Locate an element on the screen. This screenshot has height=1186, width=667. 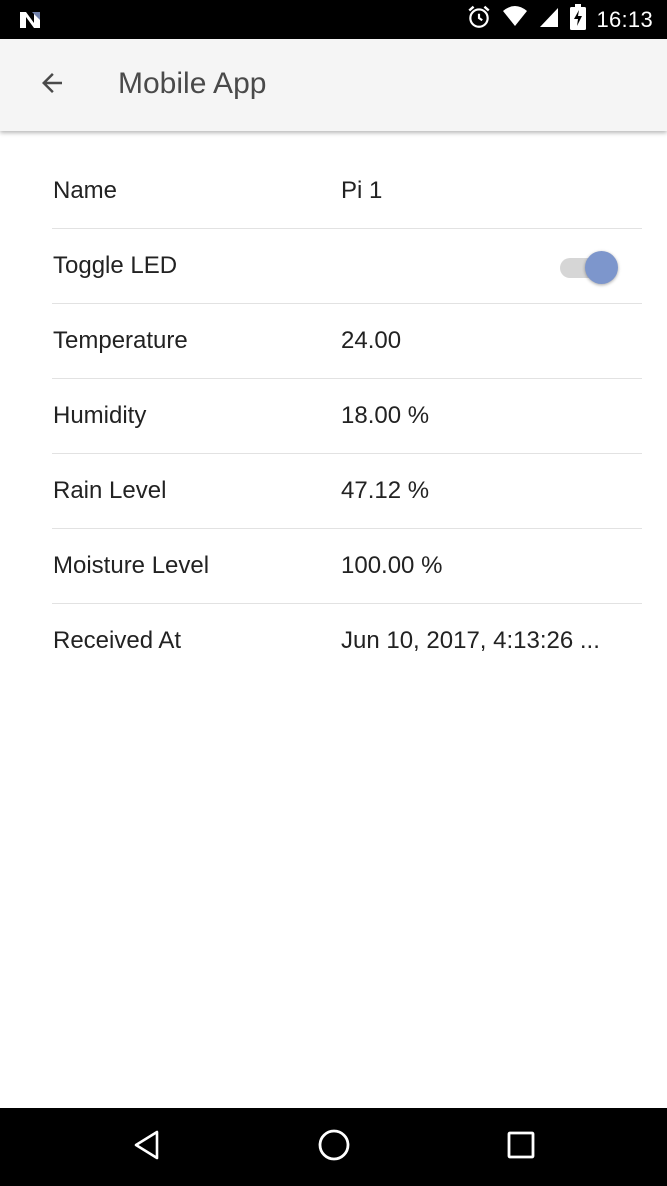
toggle-led-switch is located at coordinates (588, 267).